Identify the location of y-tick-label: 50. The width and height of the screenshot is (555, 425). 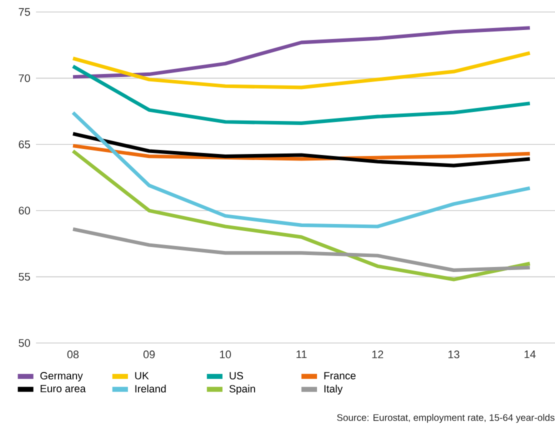
(24, 343).